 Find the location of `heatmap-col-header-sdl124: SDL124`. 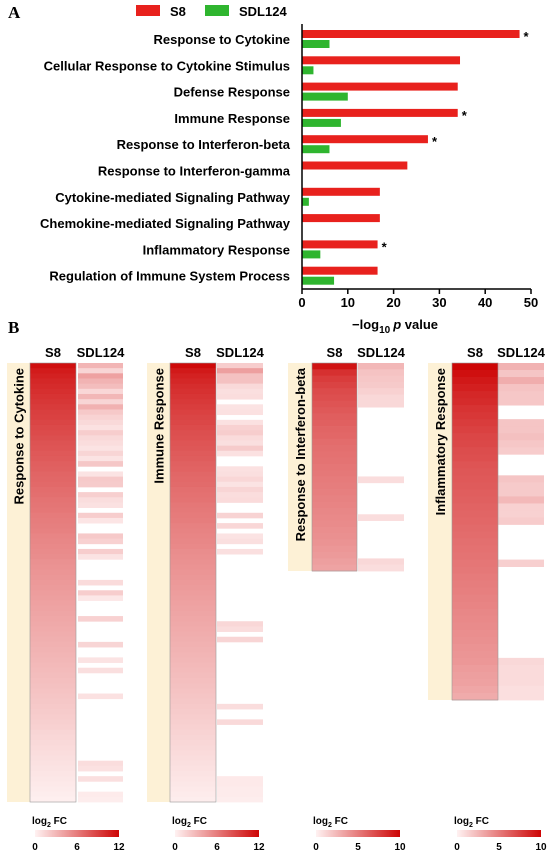

heatmap-col-header-sdl124: SDL124 is located at coordinates (101, 352).